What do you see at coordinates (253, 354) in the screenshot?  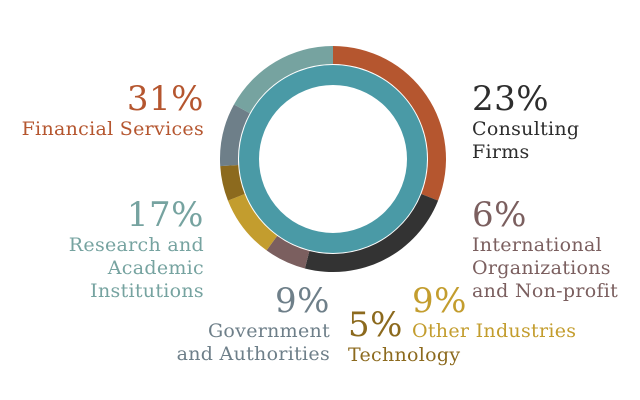 I see `cap-government-line2: and Authorities` at bounding box center [253, 354].